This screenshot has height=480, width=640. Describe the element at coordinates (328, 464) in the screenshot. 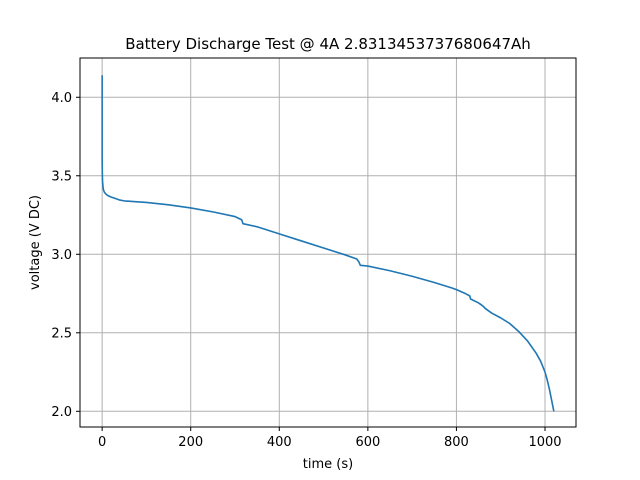

I see `x-axis-title: time (s)` at that location.